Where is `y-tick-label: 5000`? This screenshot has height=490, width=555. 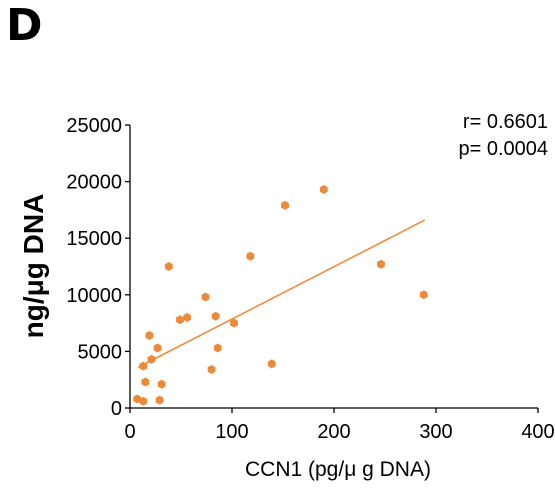 y-tick-label: 5000 is located at coordinates (100, 352).